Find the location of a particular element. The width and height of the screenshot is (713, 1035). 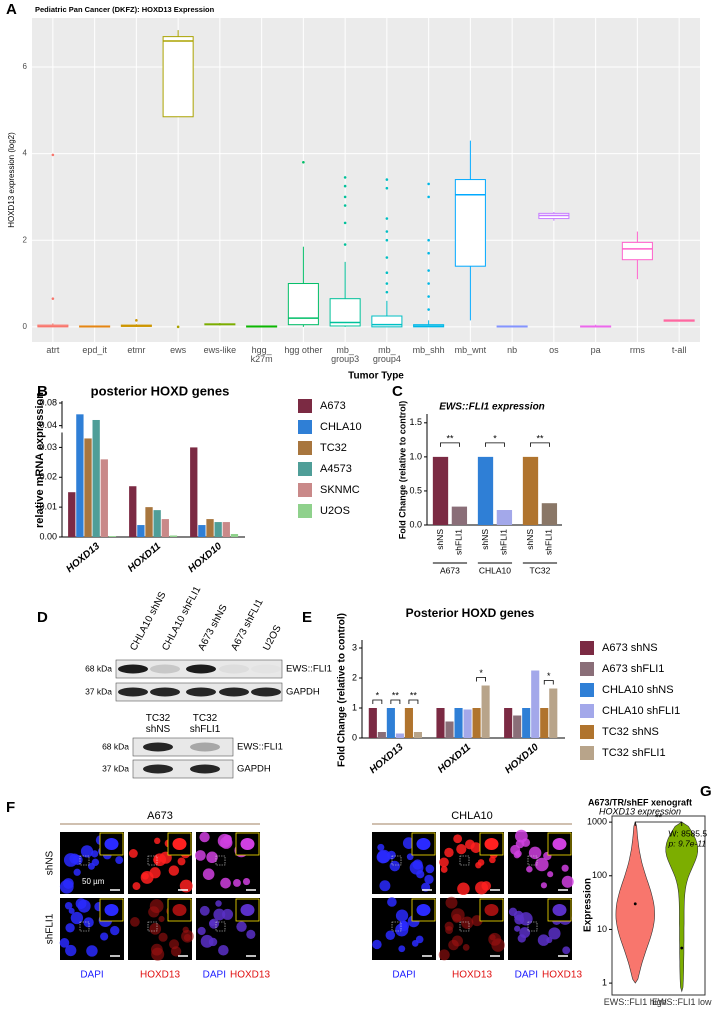

column-header: A673 is located at coordinates (160, 816).